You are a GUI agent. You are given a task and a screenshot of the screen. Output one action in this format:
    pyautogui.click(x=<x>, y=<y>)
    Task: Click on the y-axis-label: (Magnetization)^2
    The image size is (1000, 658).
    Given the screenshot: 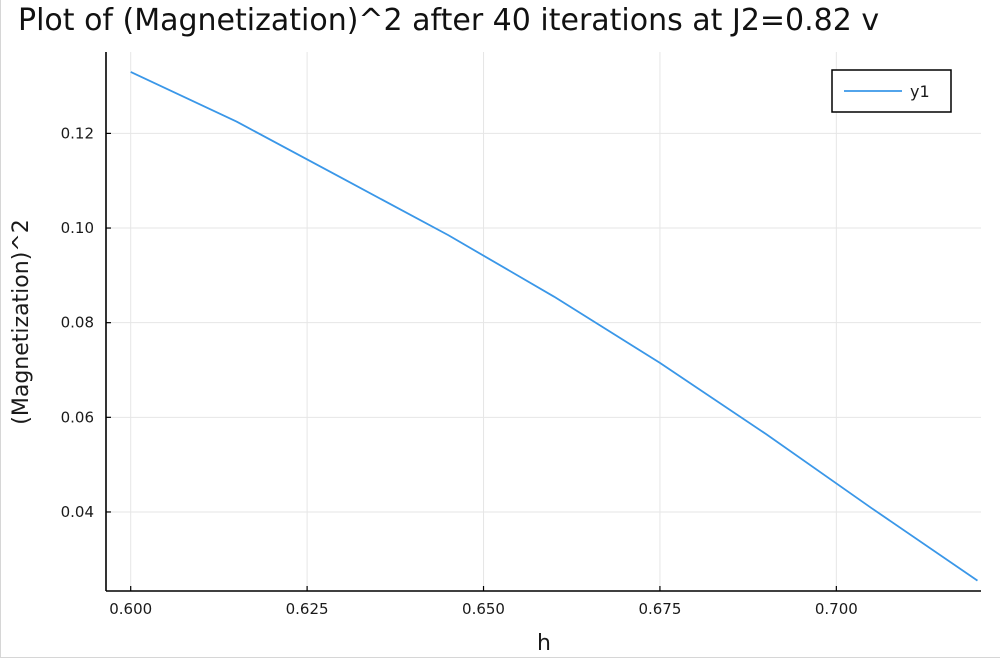 What is the action you would take?
    pyautogui.click(x=21, y=321)
    